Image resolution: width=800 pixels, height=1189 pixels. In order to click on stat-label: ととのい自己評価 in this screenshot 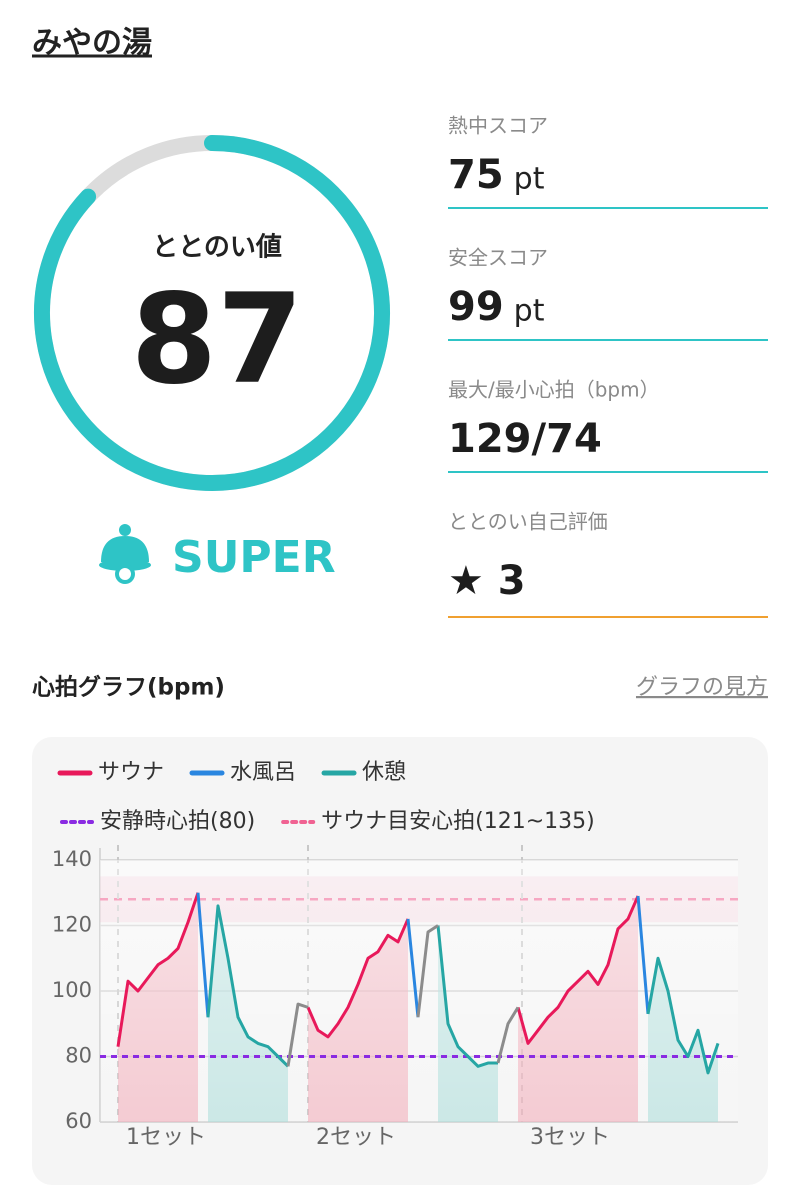, I will do `click(528, 522)`.